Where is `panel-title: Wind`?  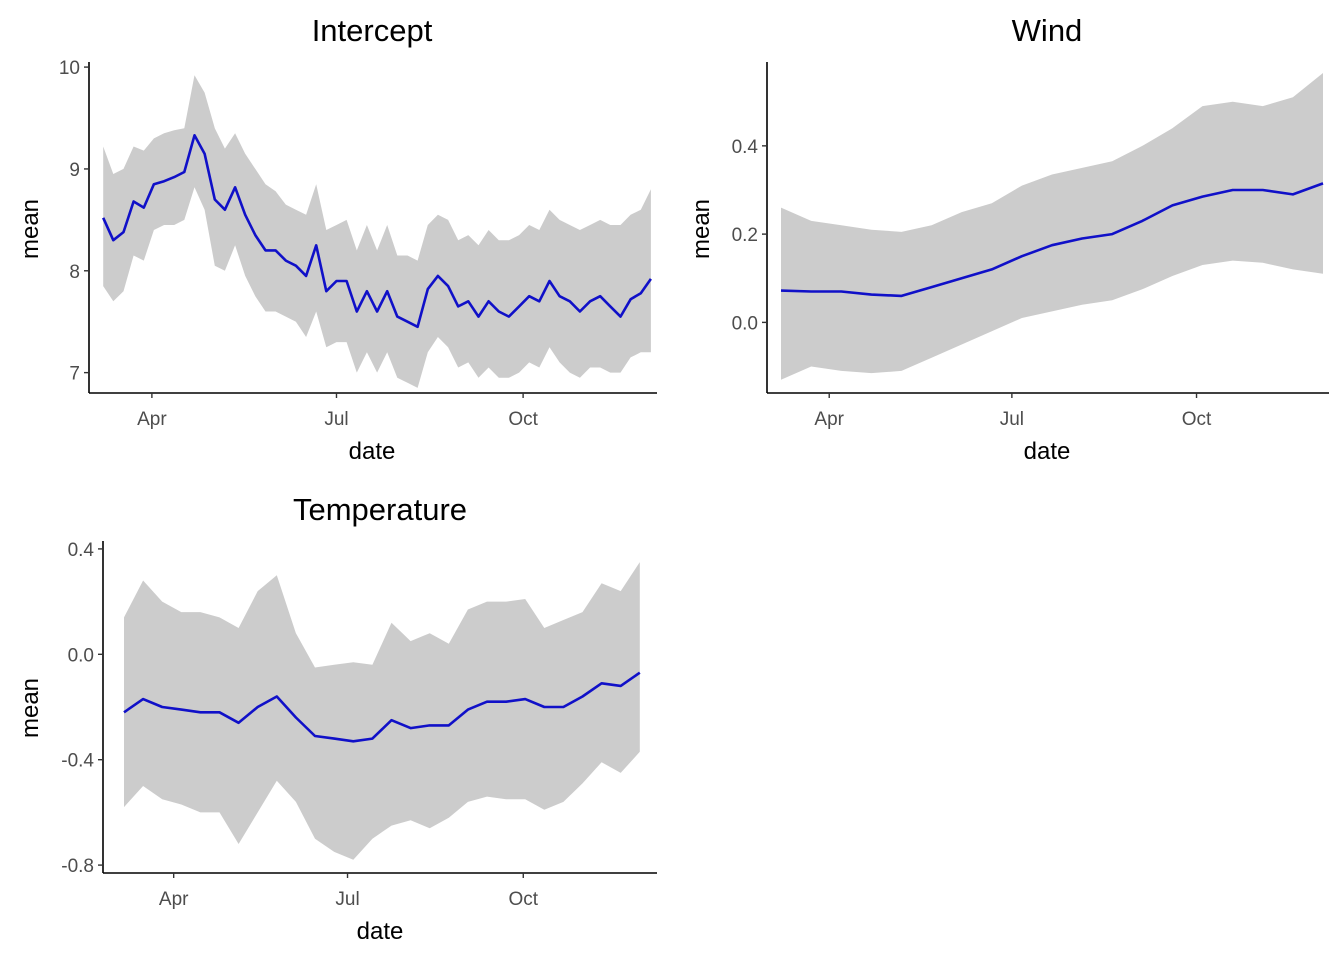 panel-title: Wind is located at coordinates (1047, 30).